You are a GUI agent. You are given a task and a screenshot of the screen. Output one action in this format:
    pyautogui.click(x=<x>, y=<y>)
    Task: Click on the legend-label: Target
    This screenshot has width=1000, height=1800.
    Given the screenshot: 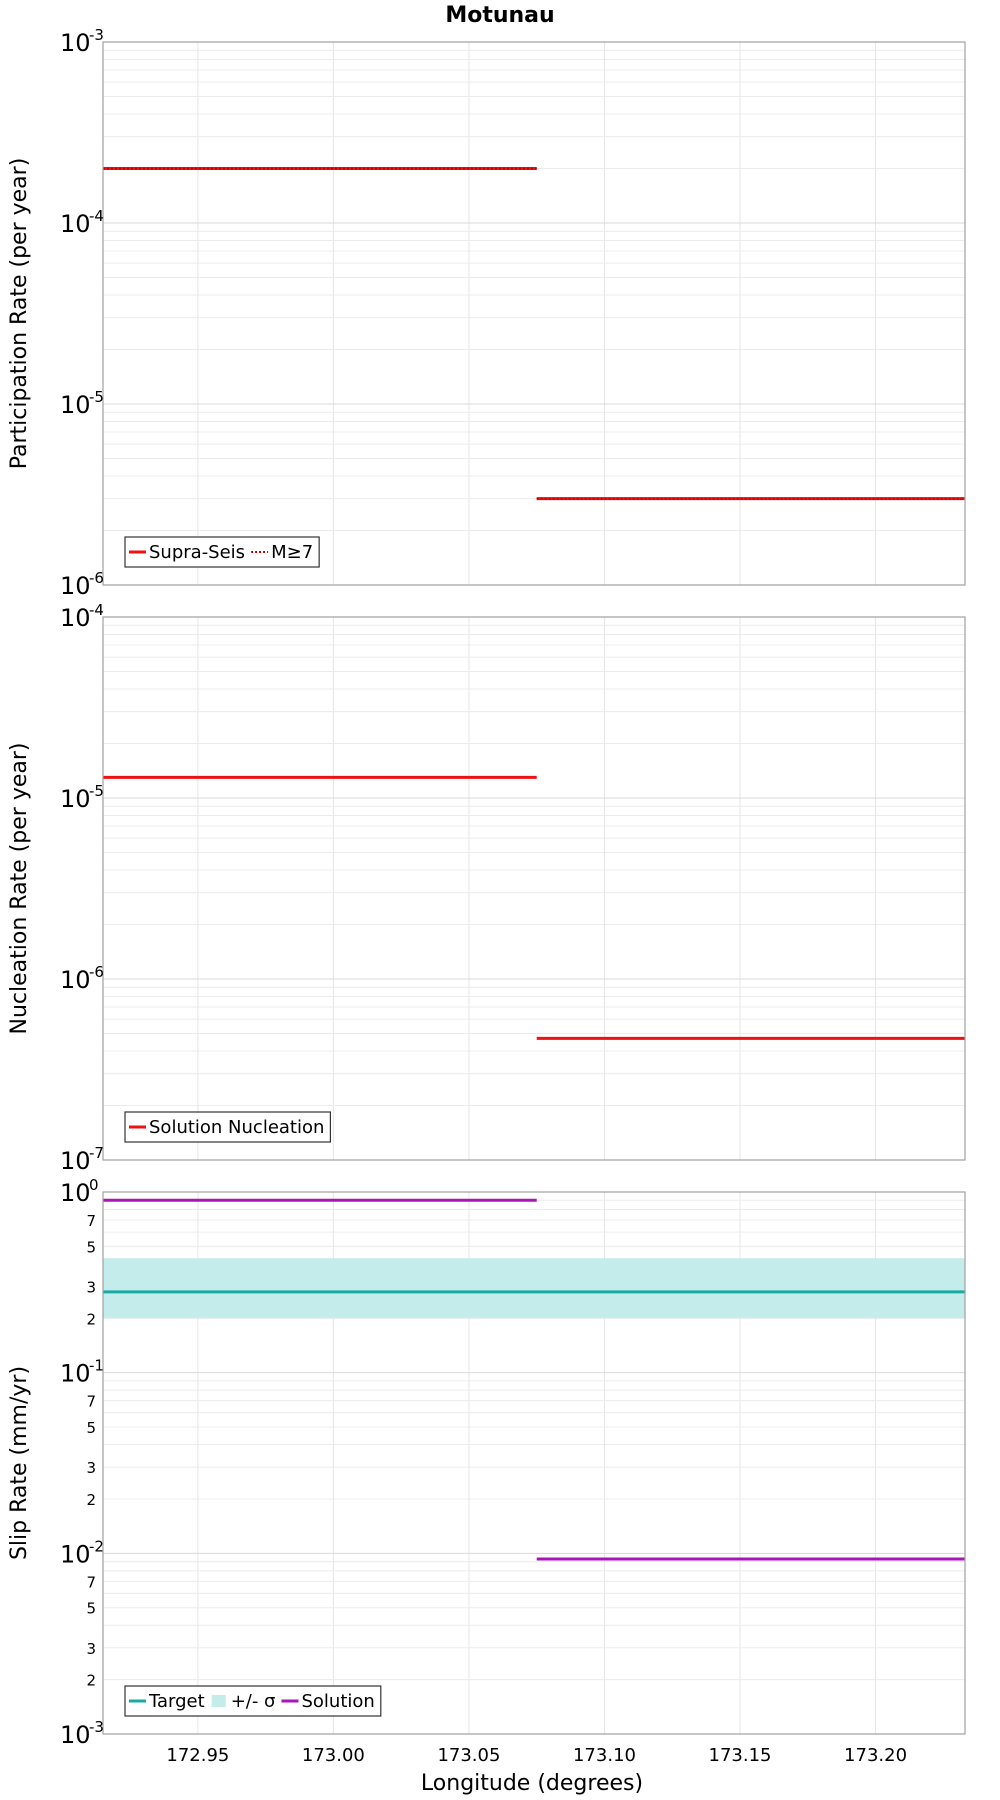 What is the action you would take?
    pyautogui.click(x=176, y=1701)
    